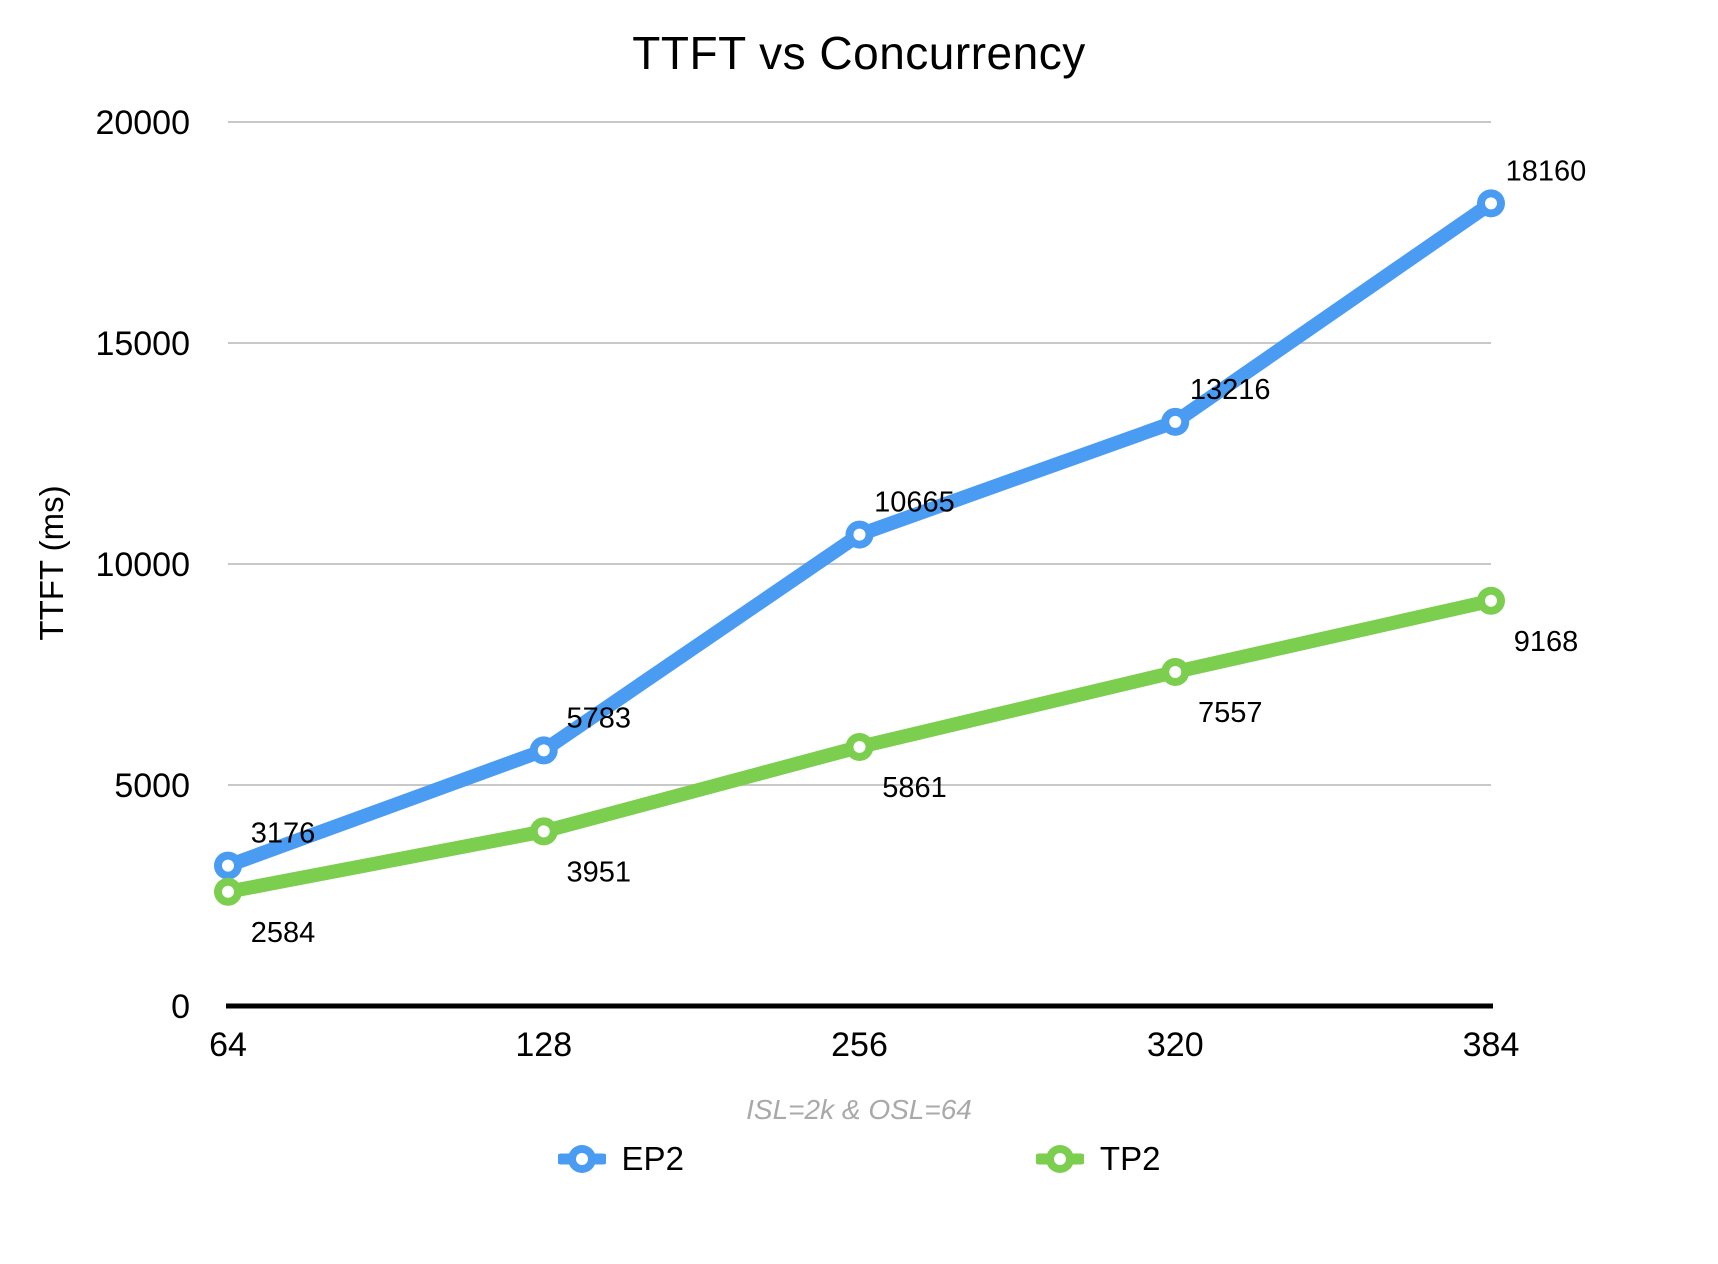  I want to click on data-label: 9168, so click(1546, 642).